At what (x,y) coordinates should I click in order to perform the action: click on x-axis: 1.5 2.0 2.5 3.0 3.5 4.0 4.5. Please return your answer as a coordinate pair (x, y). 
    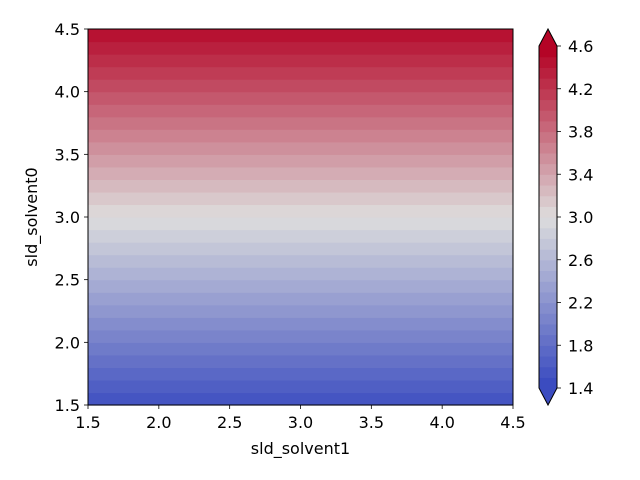
    Looking at the image, I should click on (300, 418).